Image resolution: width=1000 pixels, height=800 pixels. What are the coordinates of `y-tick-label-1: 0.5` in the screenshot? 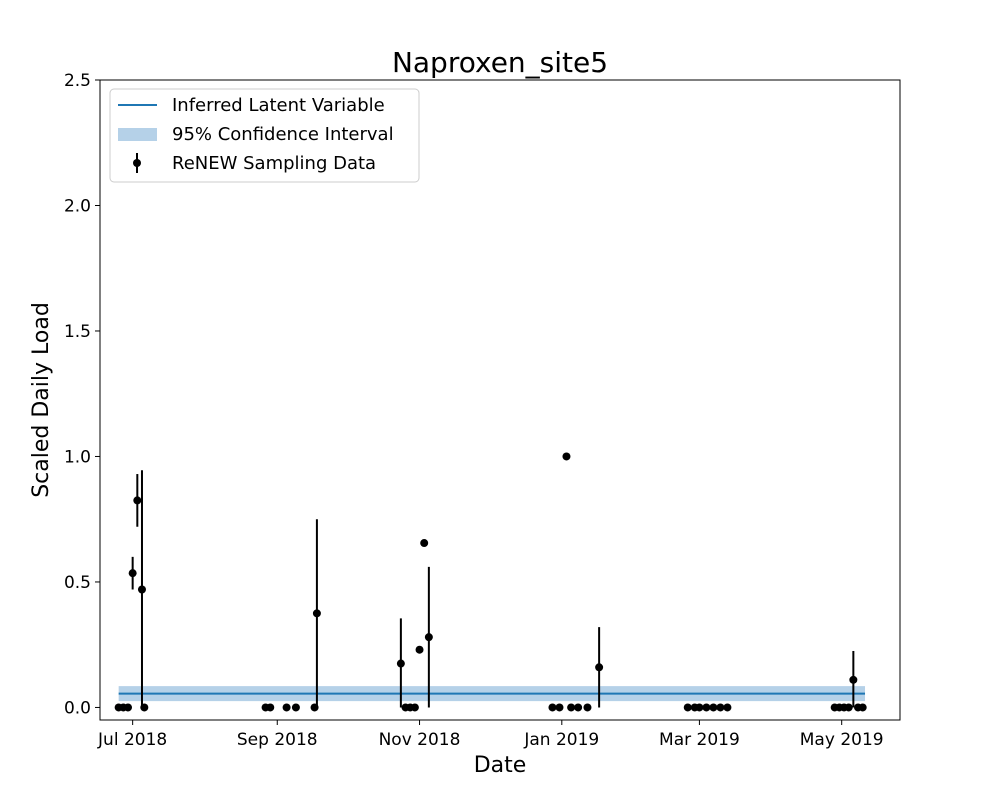 It's located at (77, 583).